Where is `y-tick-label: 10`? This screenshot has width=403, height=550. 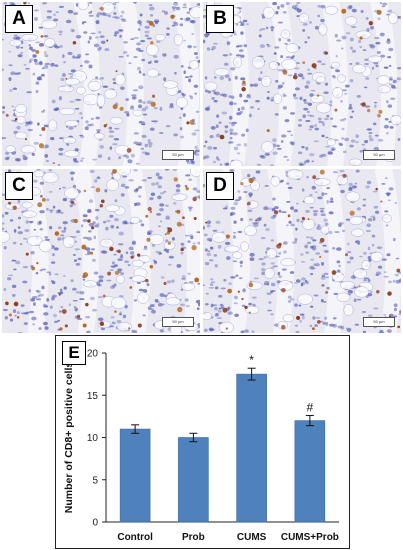 y-tick-label: 10 is located at coordinates (93, 438).